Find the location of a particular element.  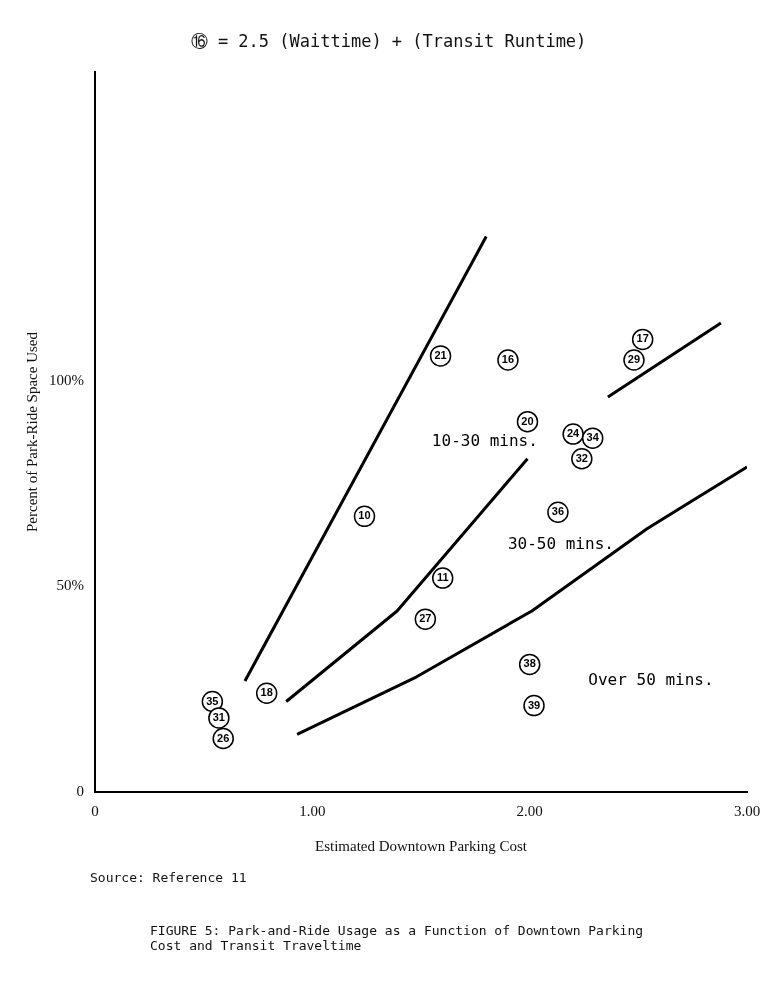

y-tick-label: 0 is located at coordinates (80, 790).